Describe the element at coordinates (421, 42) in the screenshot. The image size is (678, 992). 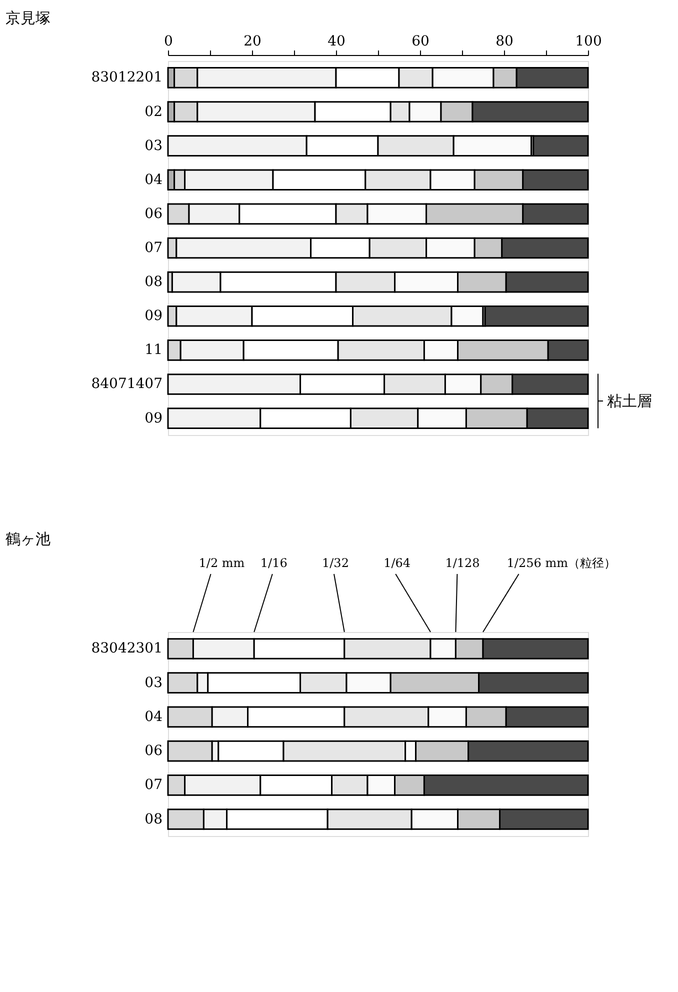
I see `x-tick-label: 60` at that location.